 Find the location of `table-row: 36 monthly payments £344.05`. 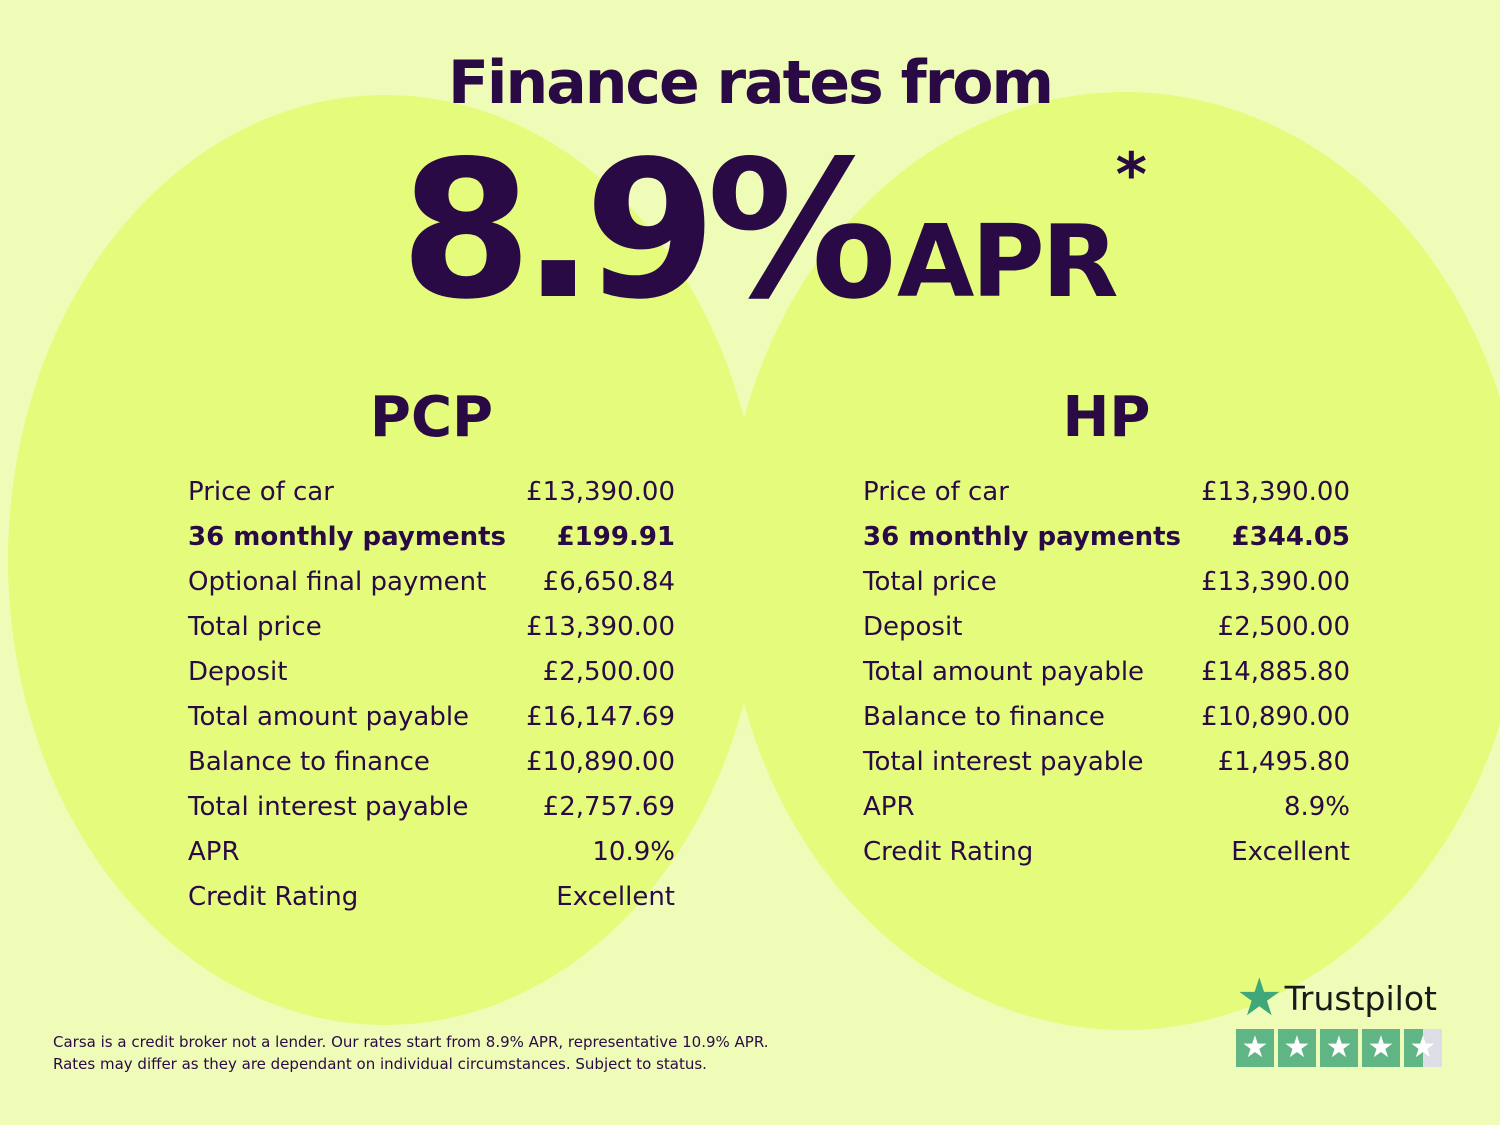

table-row: 36 monthly payments £344.05 is located at coordinates (1106, 537).